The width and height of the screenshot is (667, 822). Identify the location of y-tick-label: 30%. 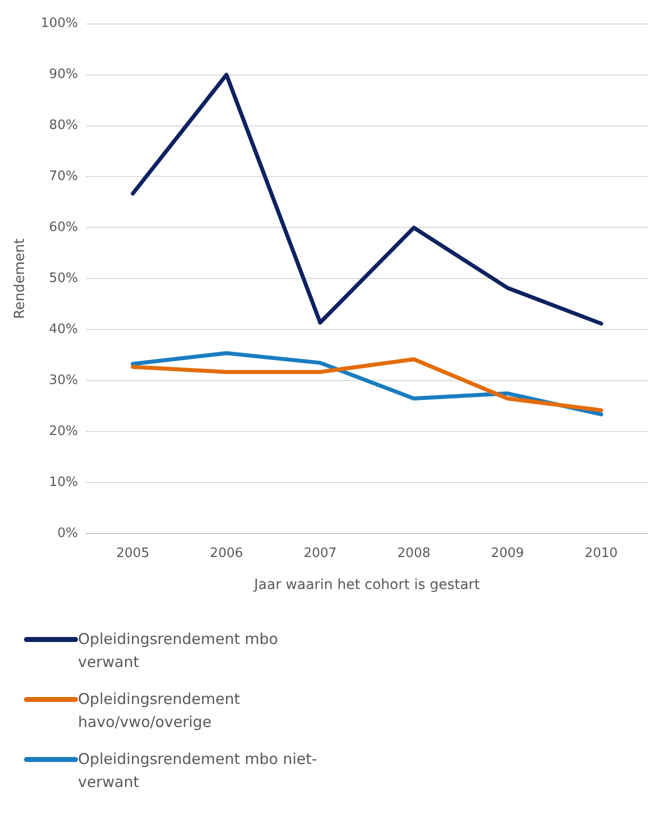
(63, 380).